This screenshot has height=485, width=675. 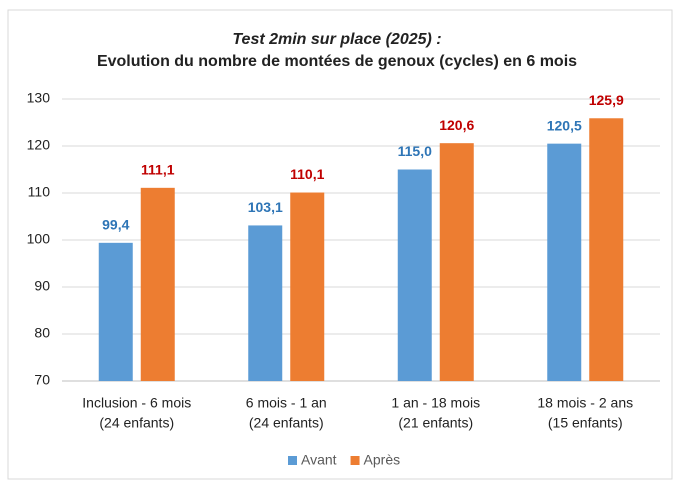 What do you see at coordinates (564, 125) in the screenshot?
I see `data-label: 120,5` at bounding box center [564, 125].